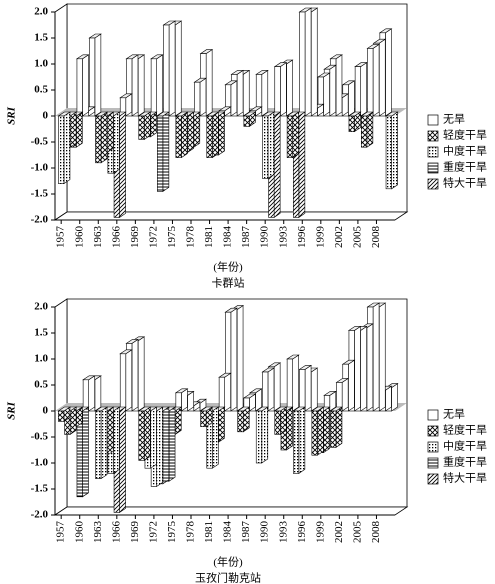 Image resolution: width=495 pixels, height=584 pixels. What do you see at coordinates (246, 532) in the screenshot?
I see `x-tick-label: 1987` at bounding box center [246, 532].